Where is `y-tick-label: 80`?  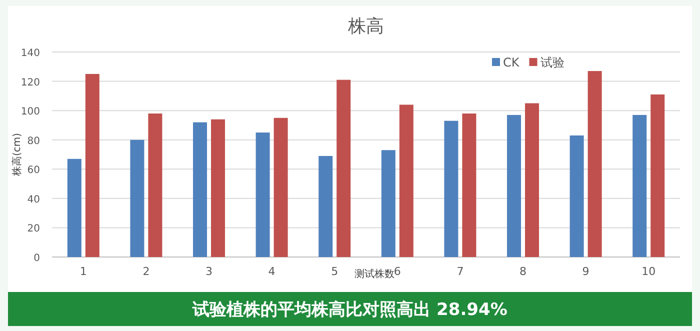
y-tick-label: 80 is located at coordinates (33, 141).